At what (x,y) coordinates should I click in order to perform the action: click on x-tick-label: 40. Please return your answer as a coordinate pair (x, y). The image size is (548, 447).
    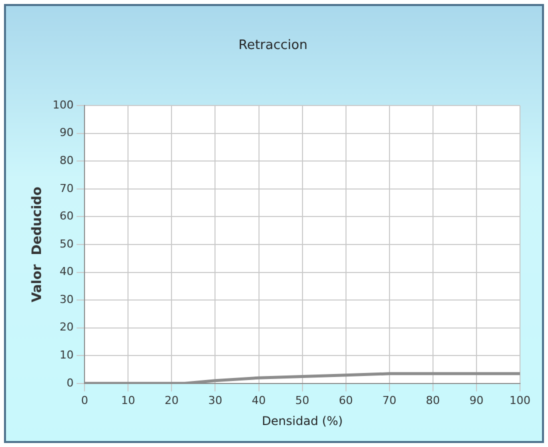
    Looking at the image, I should click on (259, 400).